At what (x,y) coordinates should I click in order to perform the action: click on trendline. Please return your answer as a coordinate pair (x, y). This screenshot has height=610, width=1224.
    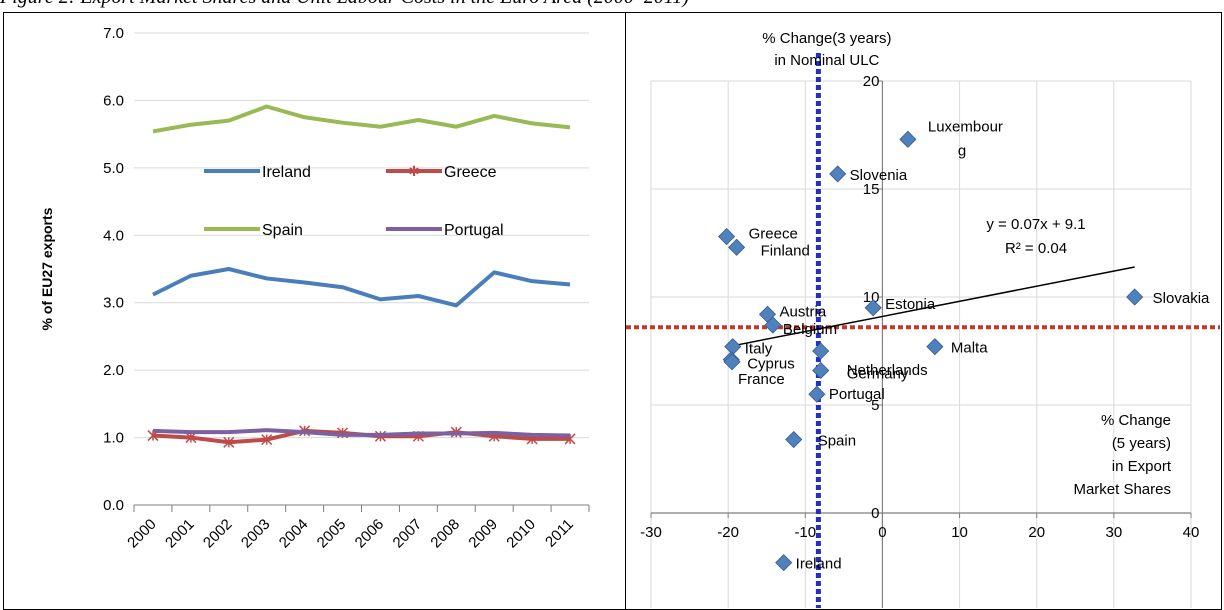
    Looking at the image, I should click on (931, 307).